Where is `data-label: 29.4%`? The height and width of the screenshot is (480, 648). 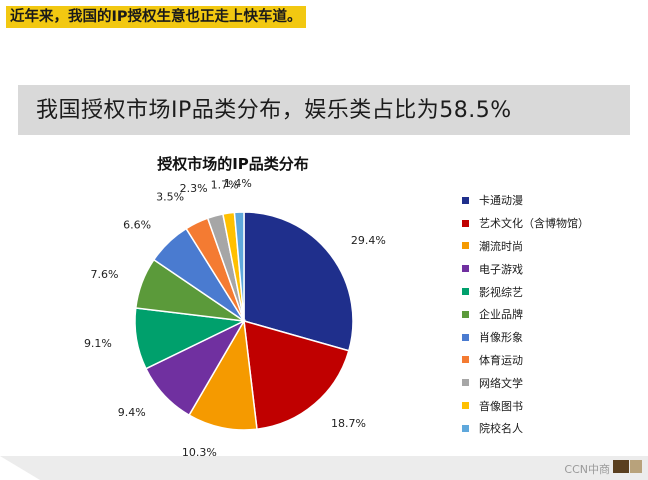
data-label: 29.4% is located at coordinates (368, 240).